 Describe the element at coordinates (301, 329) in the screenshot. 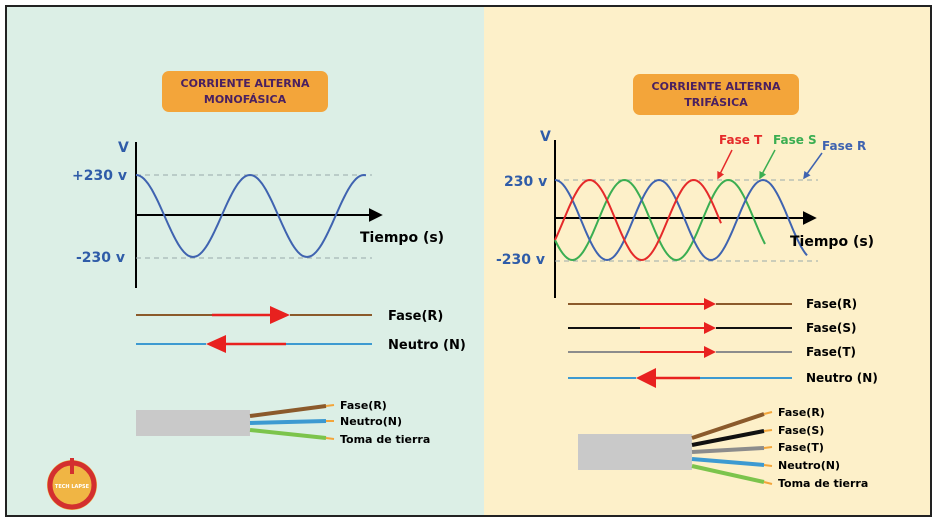

I see `monophase-conductors: Fase(R) Neutro (N)` at that location.